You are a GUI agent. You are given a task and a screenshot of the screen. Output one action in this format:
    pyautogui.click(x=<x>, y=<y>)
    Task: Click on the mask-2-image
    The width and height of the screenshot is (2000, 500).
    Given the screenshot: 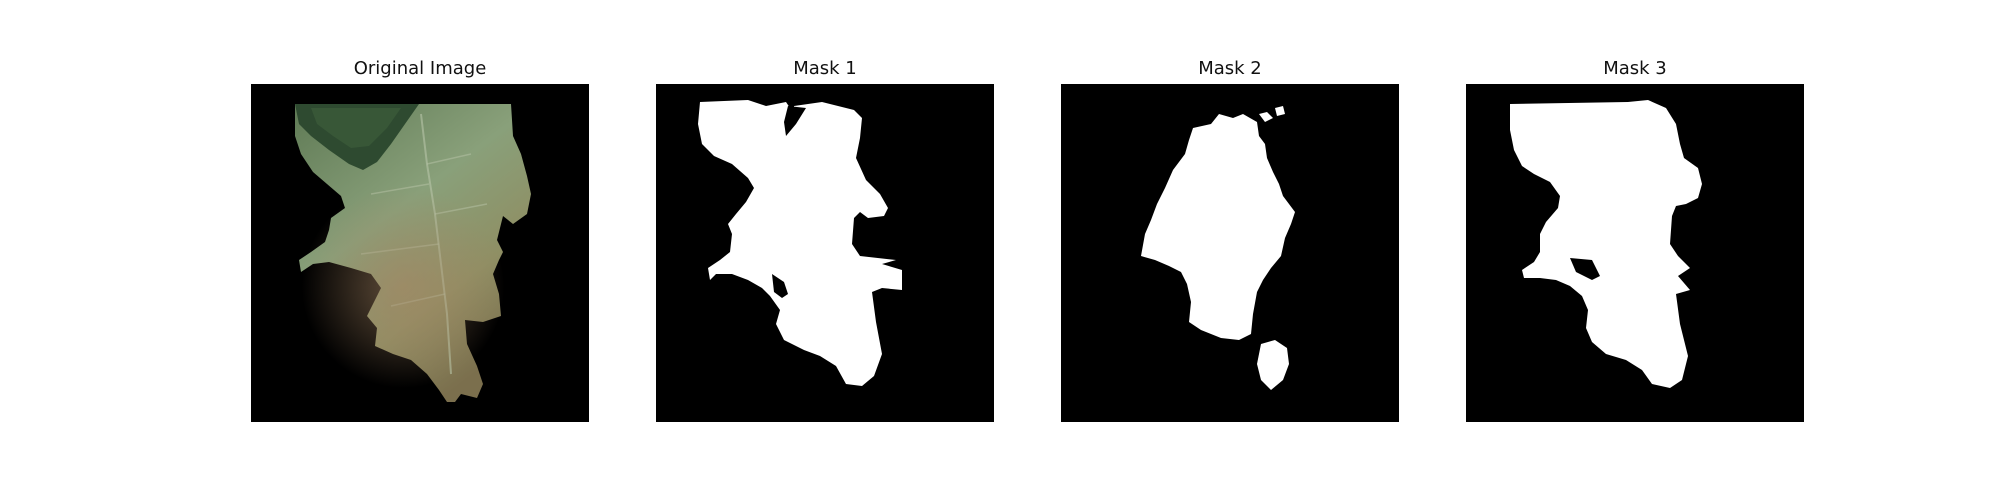 What is the action you would take?
    pyautogui.click(x=1230, y=253)
    